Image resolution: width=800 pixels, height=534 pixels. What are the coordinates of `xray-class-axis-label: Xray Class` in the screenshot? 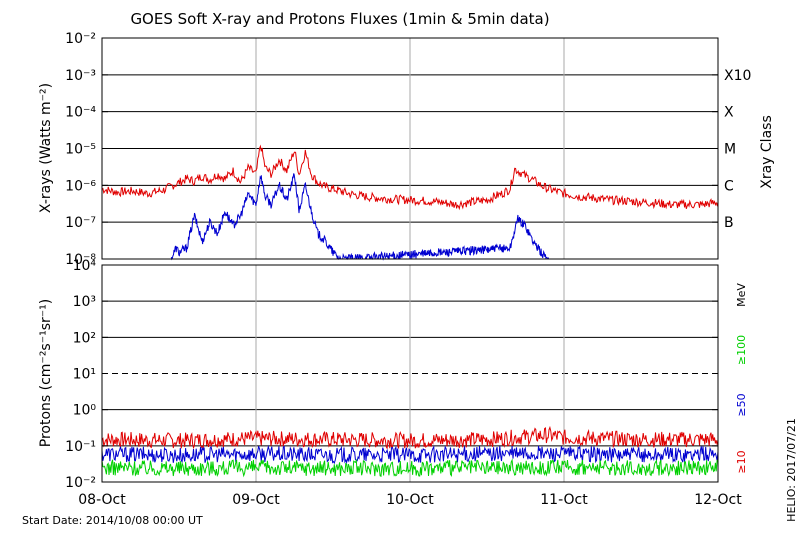 It's located at (767, 152).